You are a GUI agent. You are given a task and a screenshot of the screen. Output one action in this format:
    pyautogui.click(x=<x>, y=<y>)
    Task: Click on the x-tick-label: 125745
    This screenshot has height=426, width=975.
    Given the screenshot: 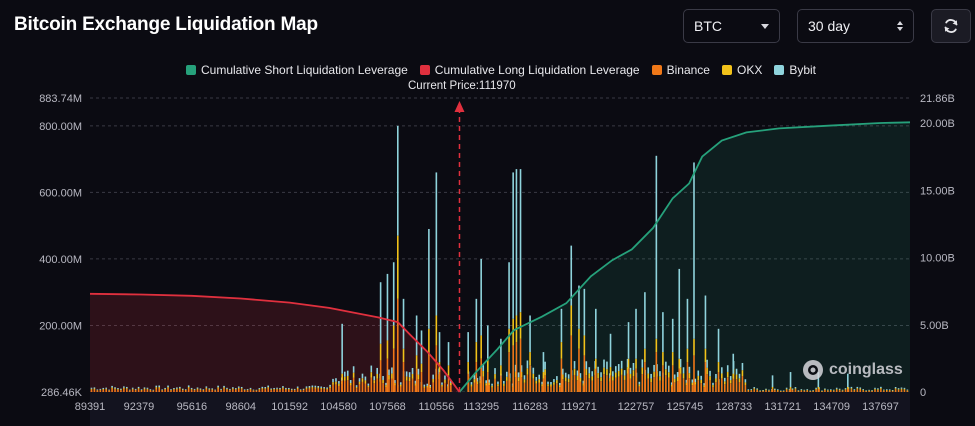 What is the action you would take?
    pyautogui.click(x=685, y=407)
    